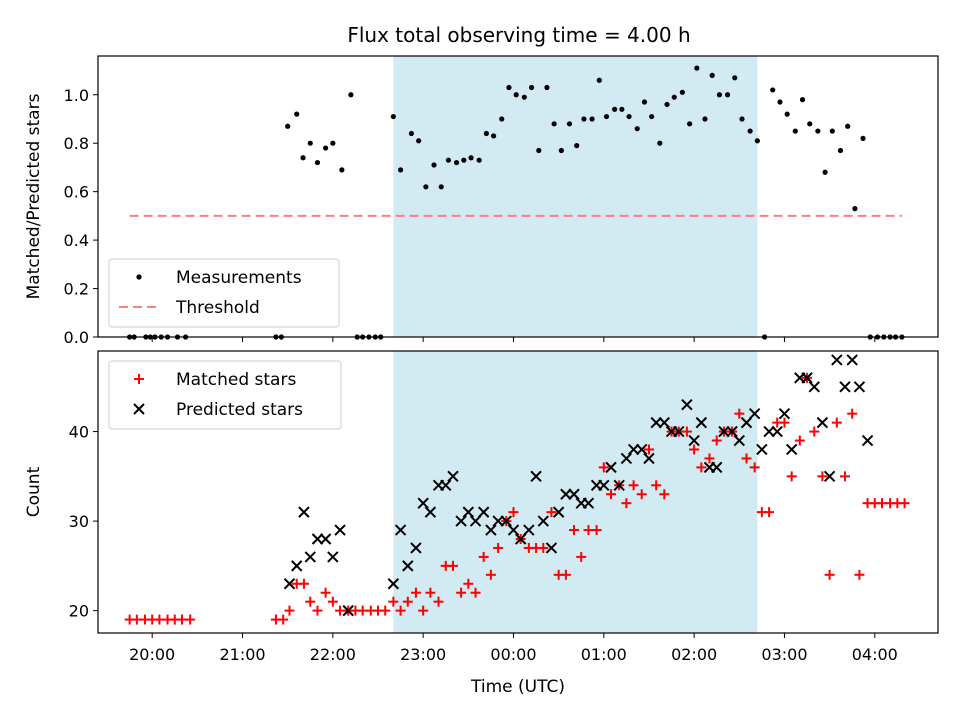 The height and width of the screenshot is (720, 960). I want to click on legend-label: Threshold, so click(217, 308).